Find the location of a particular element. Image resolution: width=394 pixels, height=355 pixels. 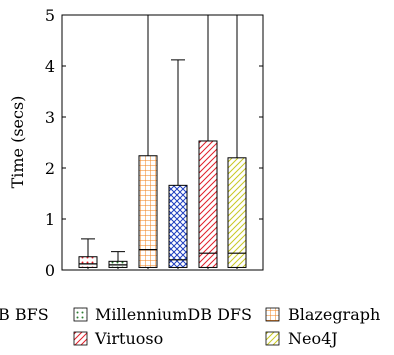

legend-label-neo4j: Neo4J is located at coordinates (313, 338).